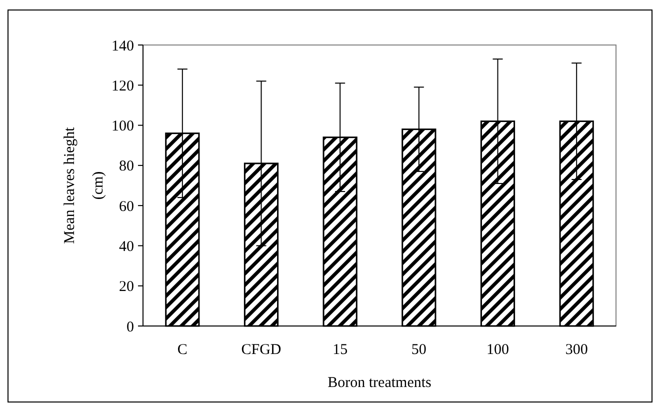 The width and height of the screenshot is (660, 412). Describe the element at coordinates (126, 166) in the screenshot. I see `y-tick-label: 80` at that location.